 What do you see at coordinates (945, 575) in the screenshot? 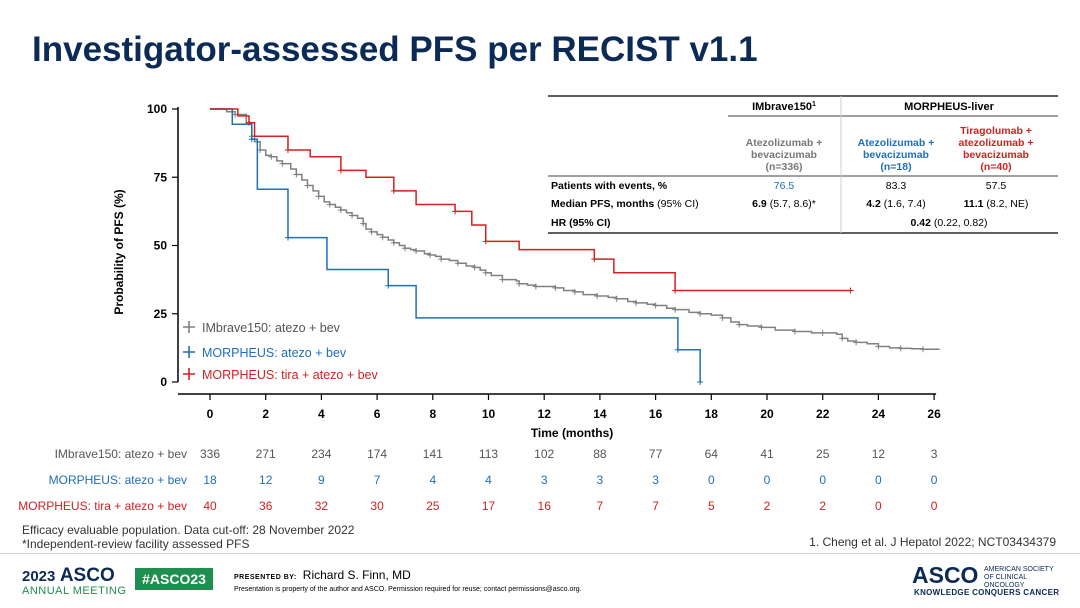
I see `logo-asco-name: ASCO` at bounding box center [945, 575].